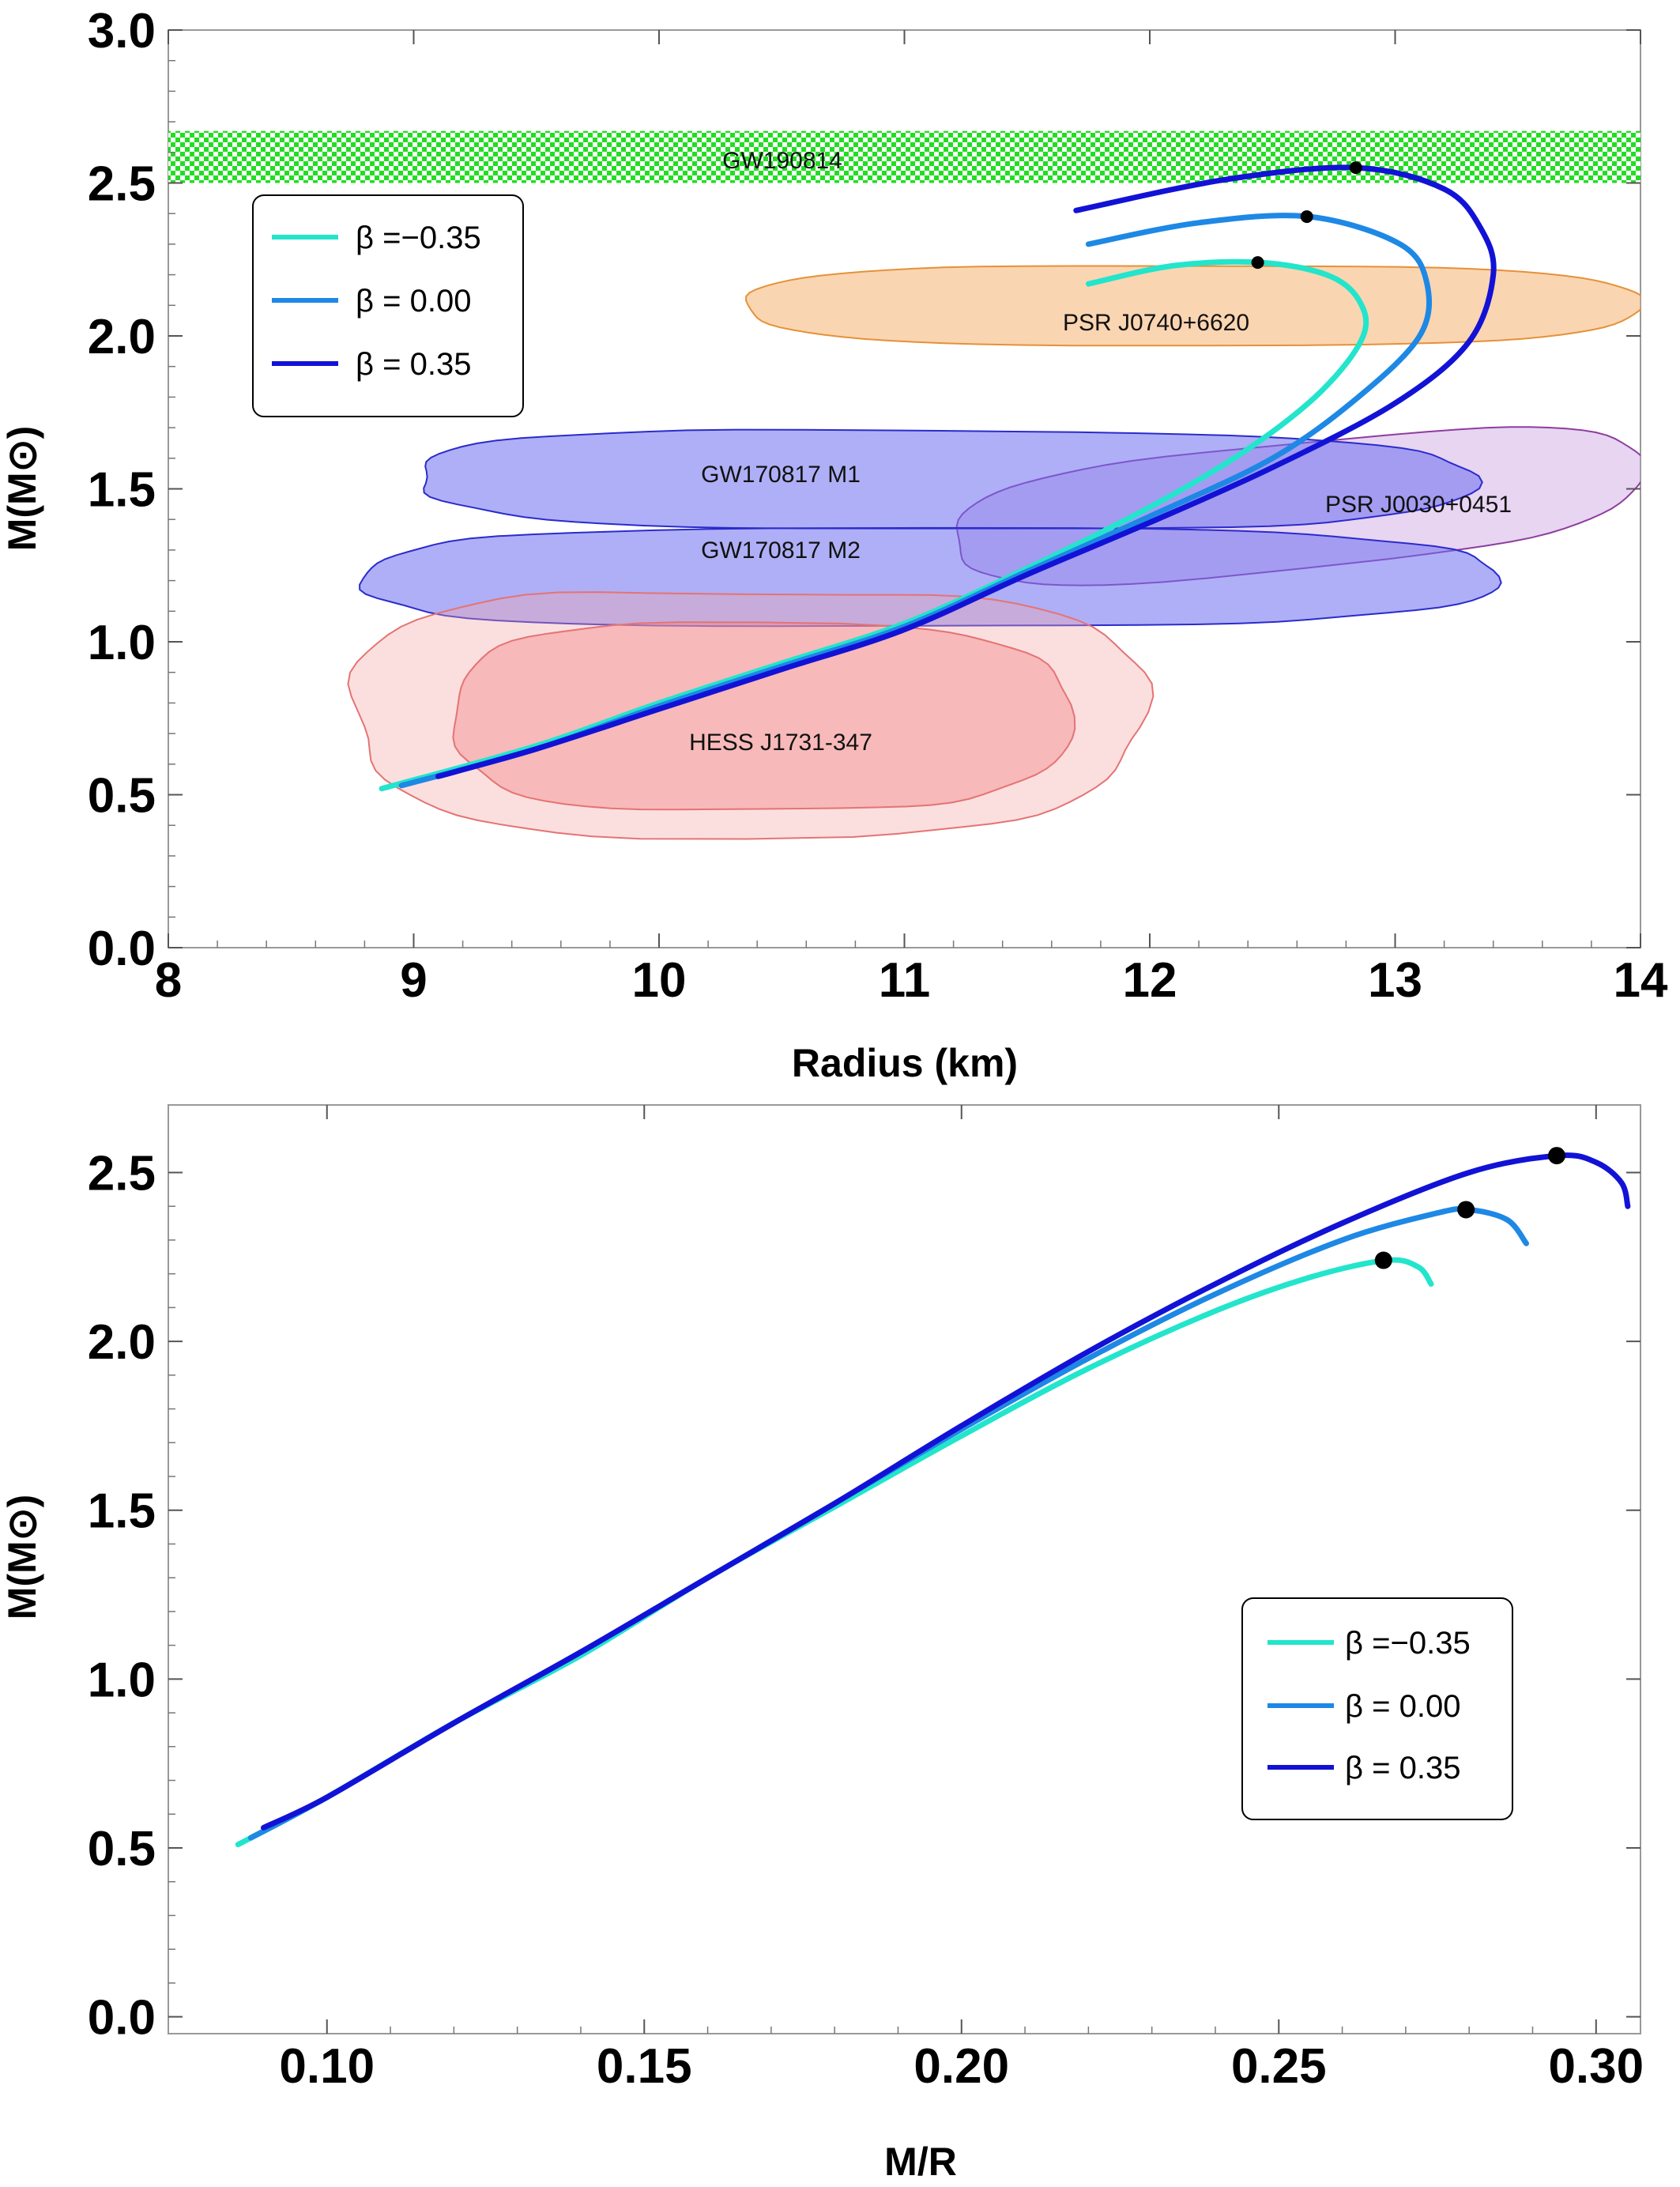 Image resolution: width=1680 pixels, height=2187 pixels. I want to click on hess-outer-region, so click(751, 715).